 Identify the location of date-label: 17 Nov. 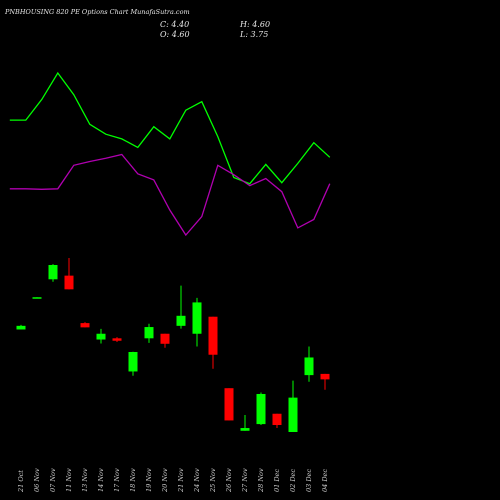
(117, 480).